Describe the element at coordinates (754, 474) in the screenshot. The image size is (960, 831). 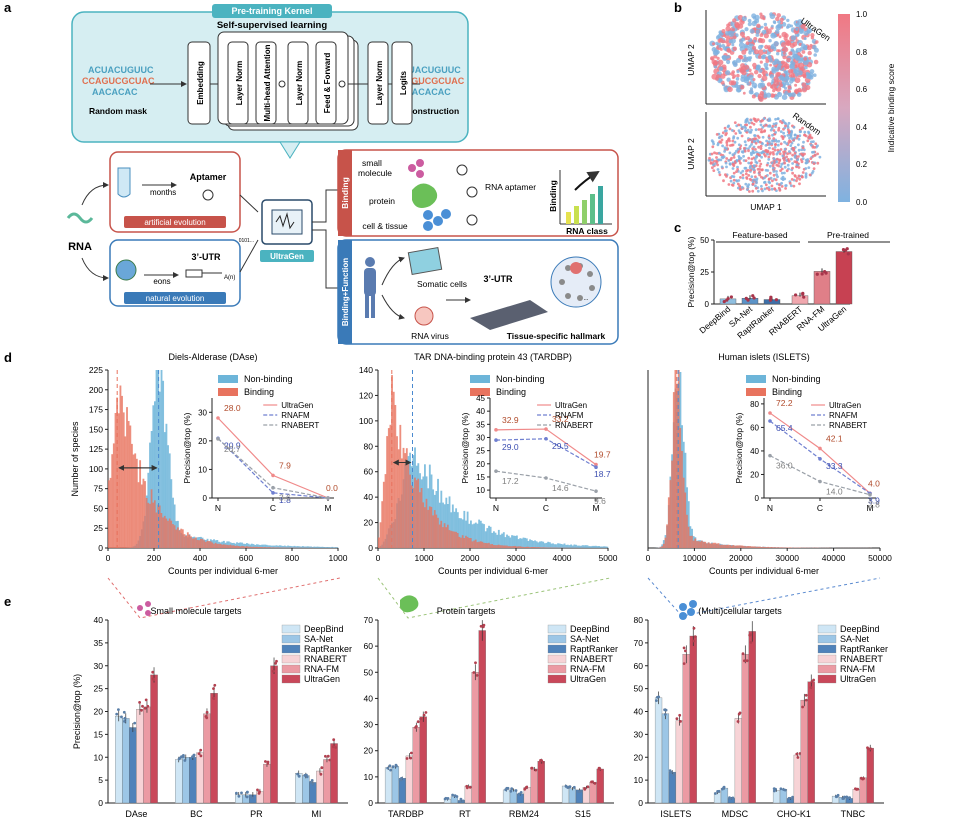
I see `d-inset-ytick-label: 20` at that location.